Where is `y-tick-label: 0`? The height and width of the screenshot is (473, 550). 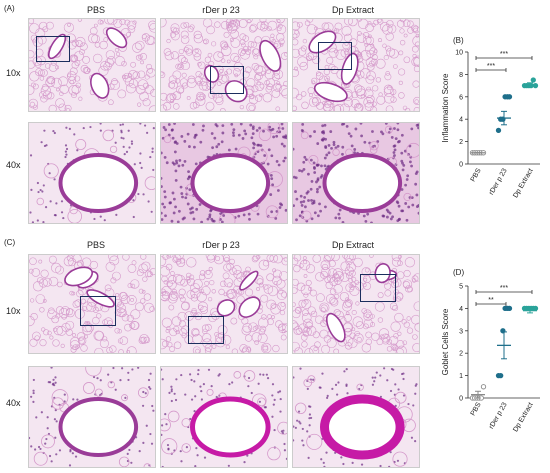 y-tick-label: 0 is located at coordinates (461, 399).